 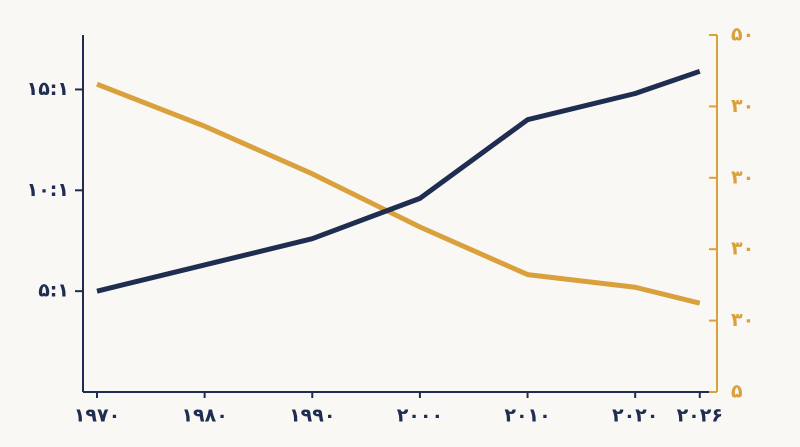 What do you see at coordinates (742, 35) in the screenshot?
I see `y2-tick-label: ۵۰` at bounding box center [742, 35].